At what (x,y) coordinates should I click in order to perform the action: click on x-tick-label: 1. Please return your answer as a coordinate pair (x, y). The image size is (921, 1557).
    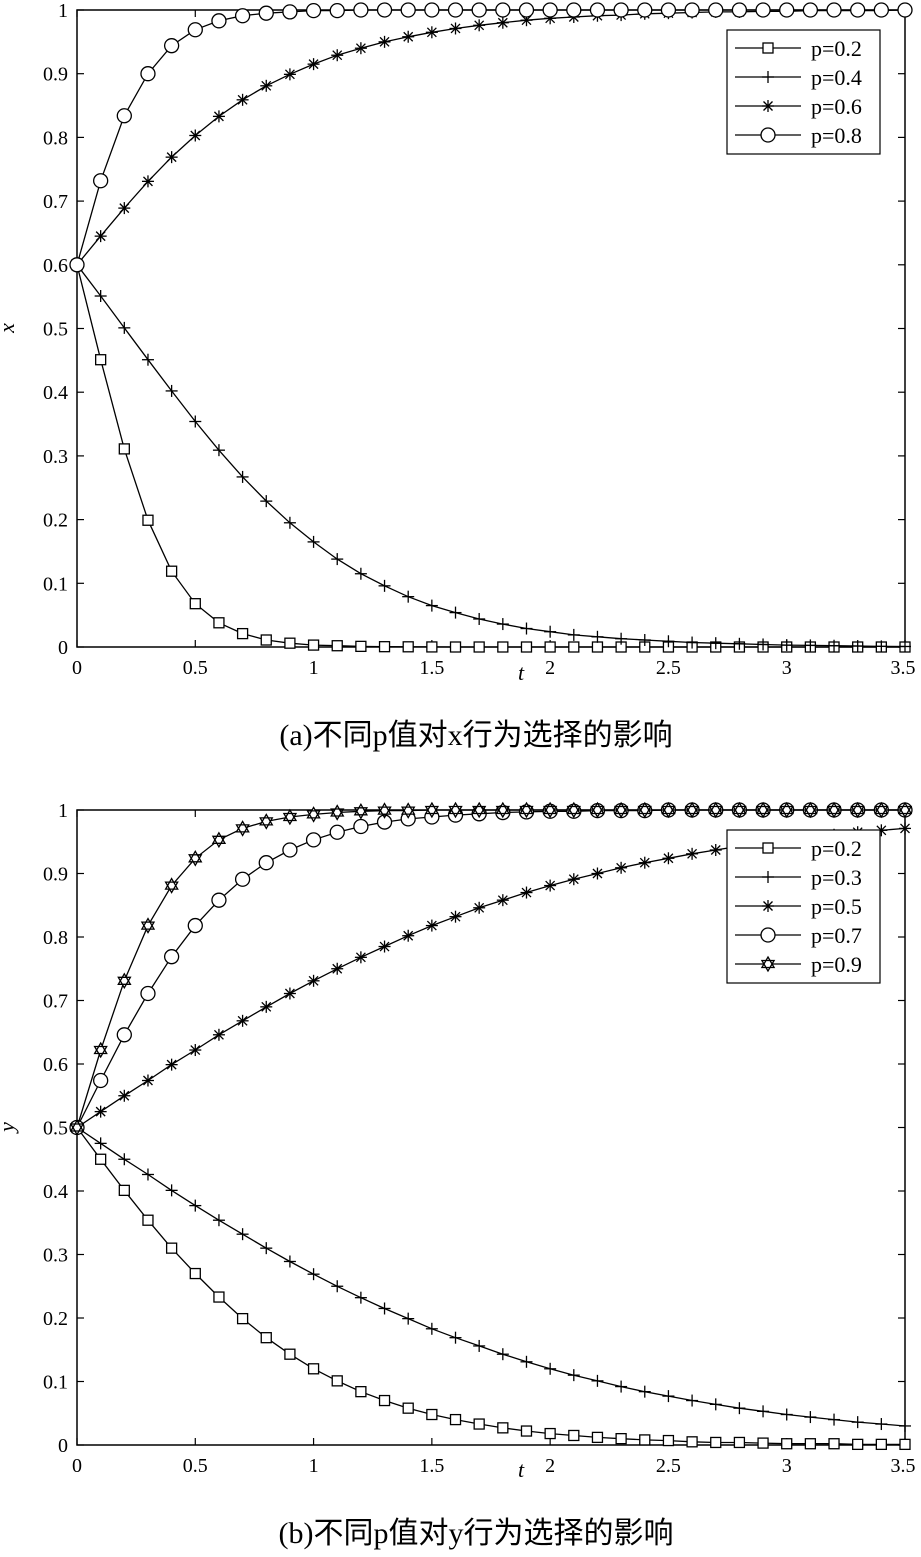
    Looking at the image, I should click on (314, 668).